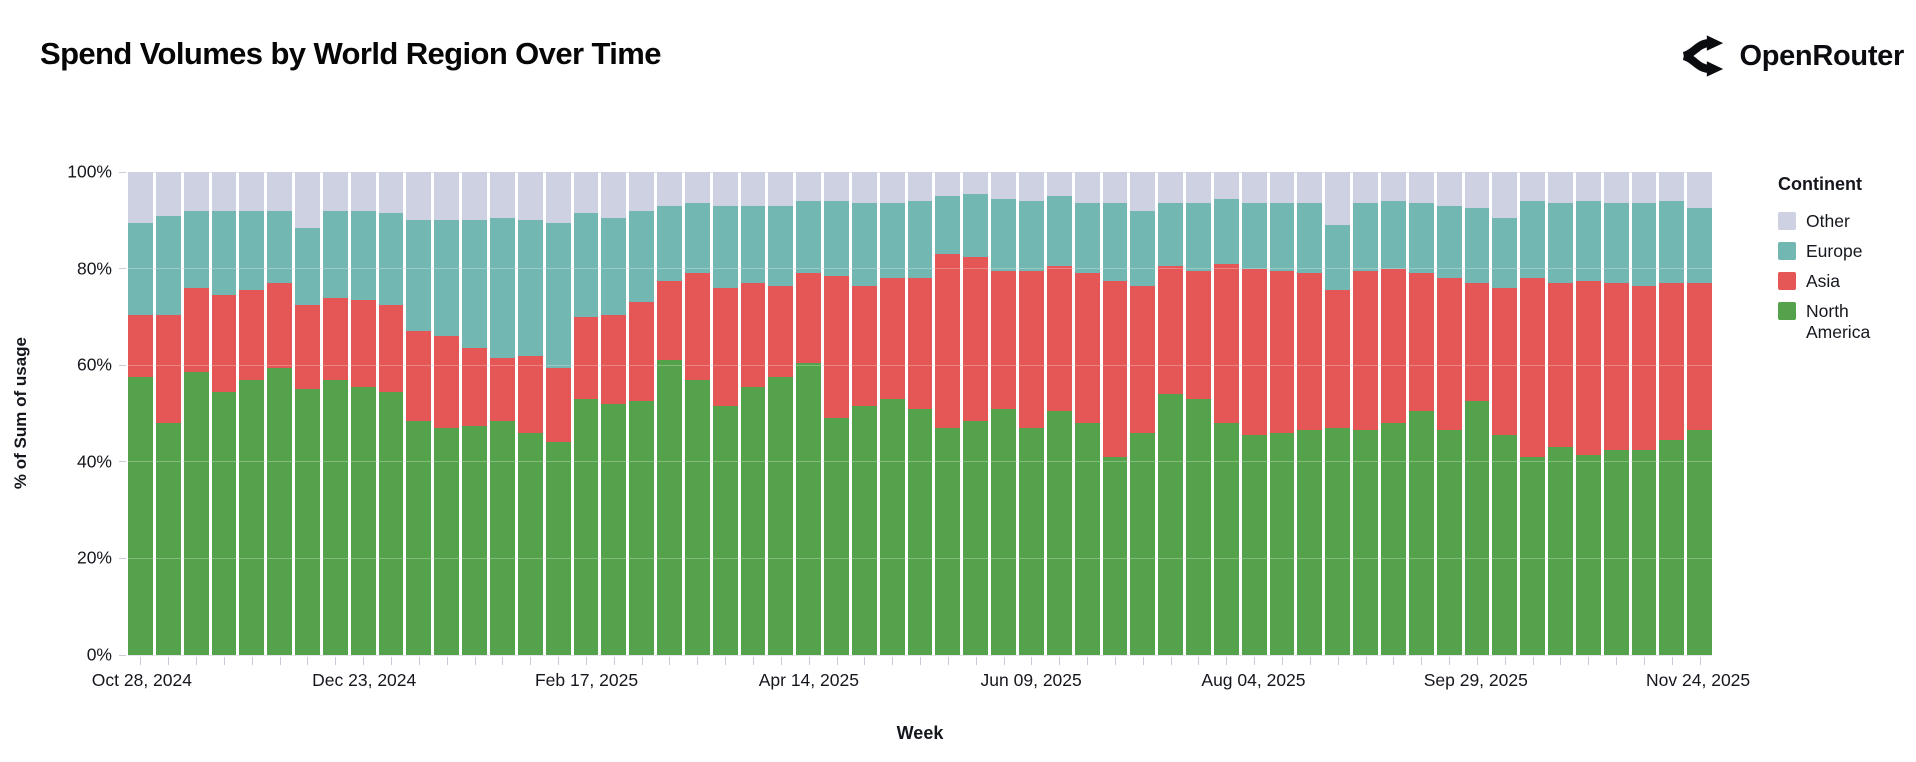  Describe the element at coordinates (252, 413) in the screenshot. I see `bar-week-nov-25-2024` at that location.